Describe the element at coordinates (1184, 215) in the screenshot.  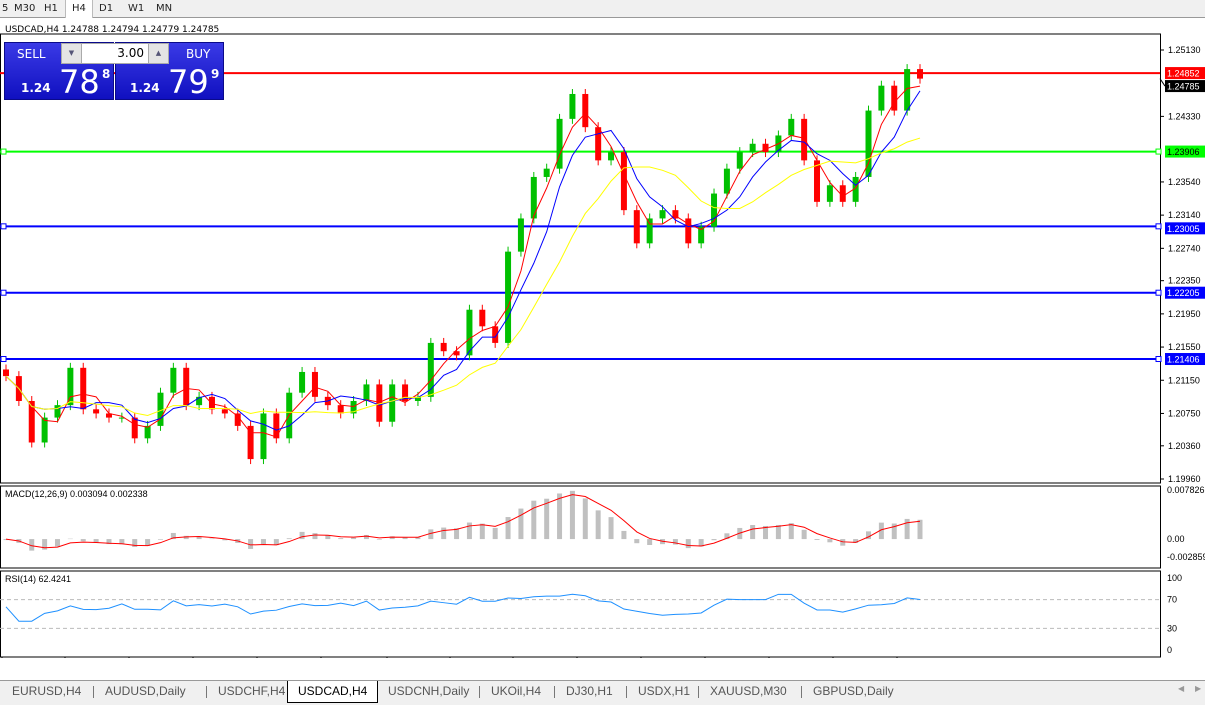
I see `price-axis-label: 1.23140` at that location.